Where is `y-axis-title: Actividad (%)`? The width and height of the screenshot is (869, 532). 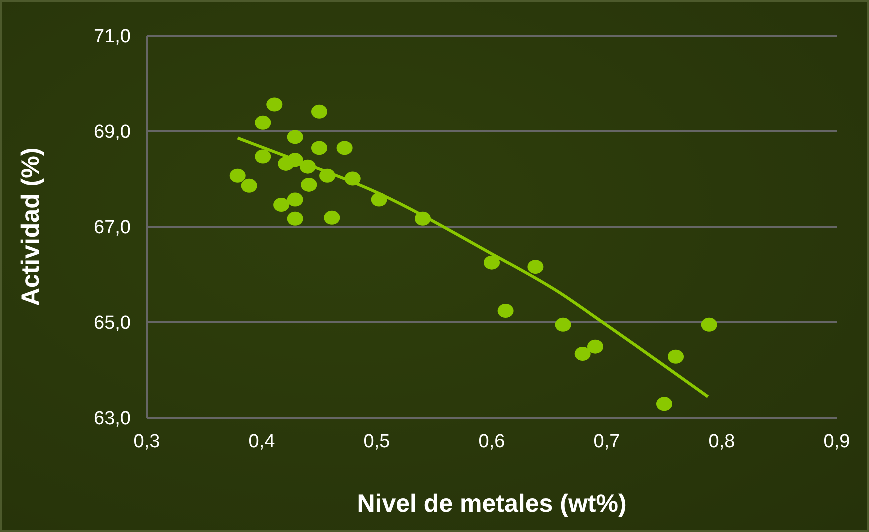 y-axis-title: Actividad (%) is located at coordinates (30, 227).